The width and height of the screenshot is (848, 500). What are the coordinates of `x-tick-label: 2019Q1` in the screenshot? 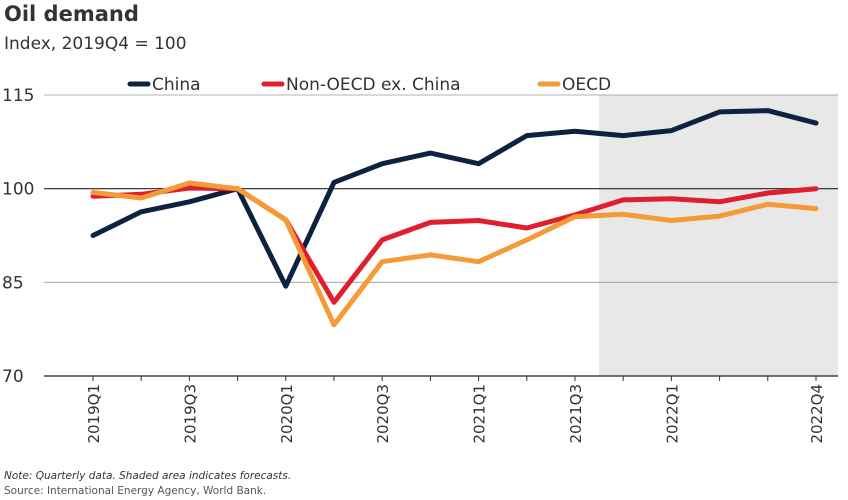 It's located at (94, 414).